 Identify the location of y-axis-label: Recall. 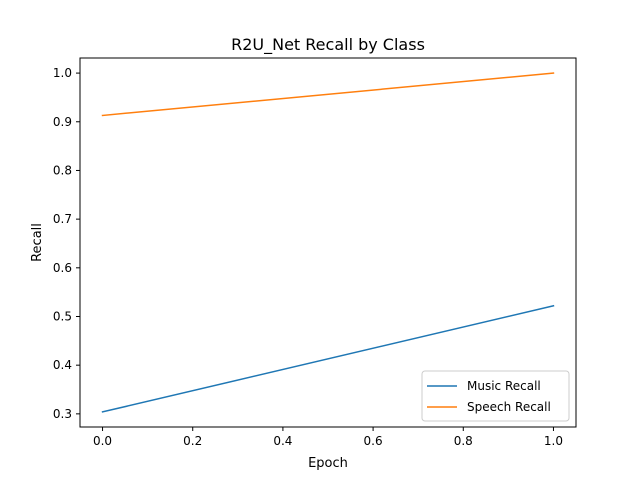
(37, 242).